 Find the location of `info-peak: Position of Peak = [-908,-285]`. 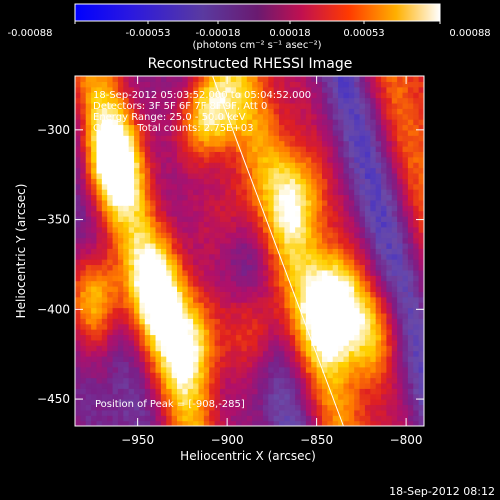

info-peak: Position of Peak = [-908,-285] is located at coordinates (170, 404).